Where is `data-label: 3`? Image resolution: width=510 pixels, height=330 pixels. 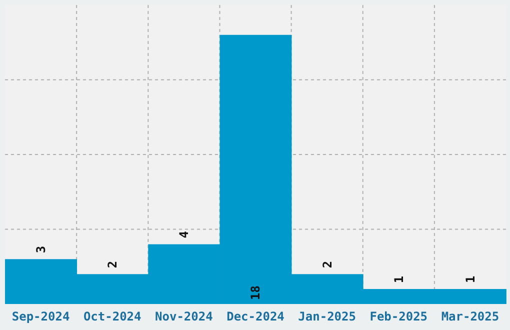
data-label: 3 is located at coordinates (41, 250).